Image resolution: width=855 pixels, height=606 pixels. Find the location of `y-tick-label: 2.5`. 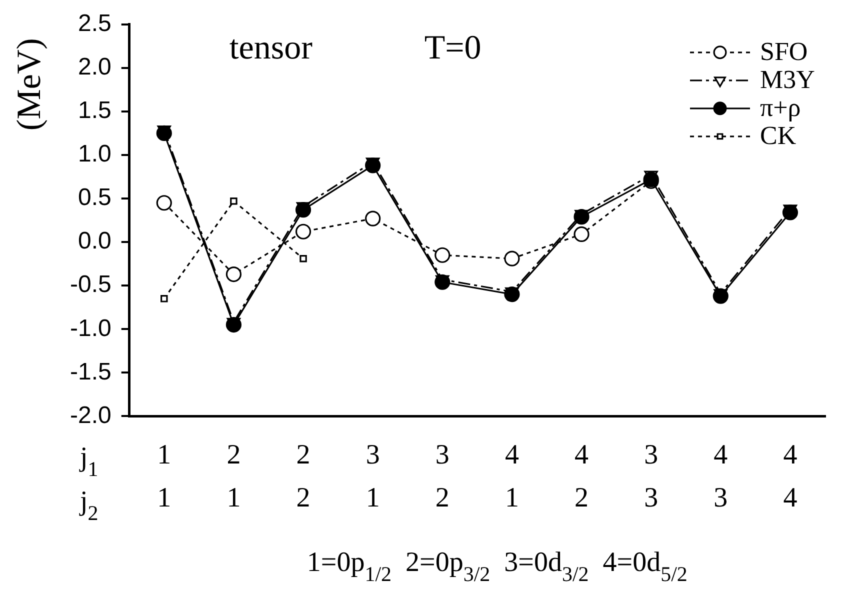

y-tick-label: 2.5 is located at coordinates (95, 24).